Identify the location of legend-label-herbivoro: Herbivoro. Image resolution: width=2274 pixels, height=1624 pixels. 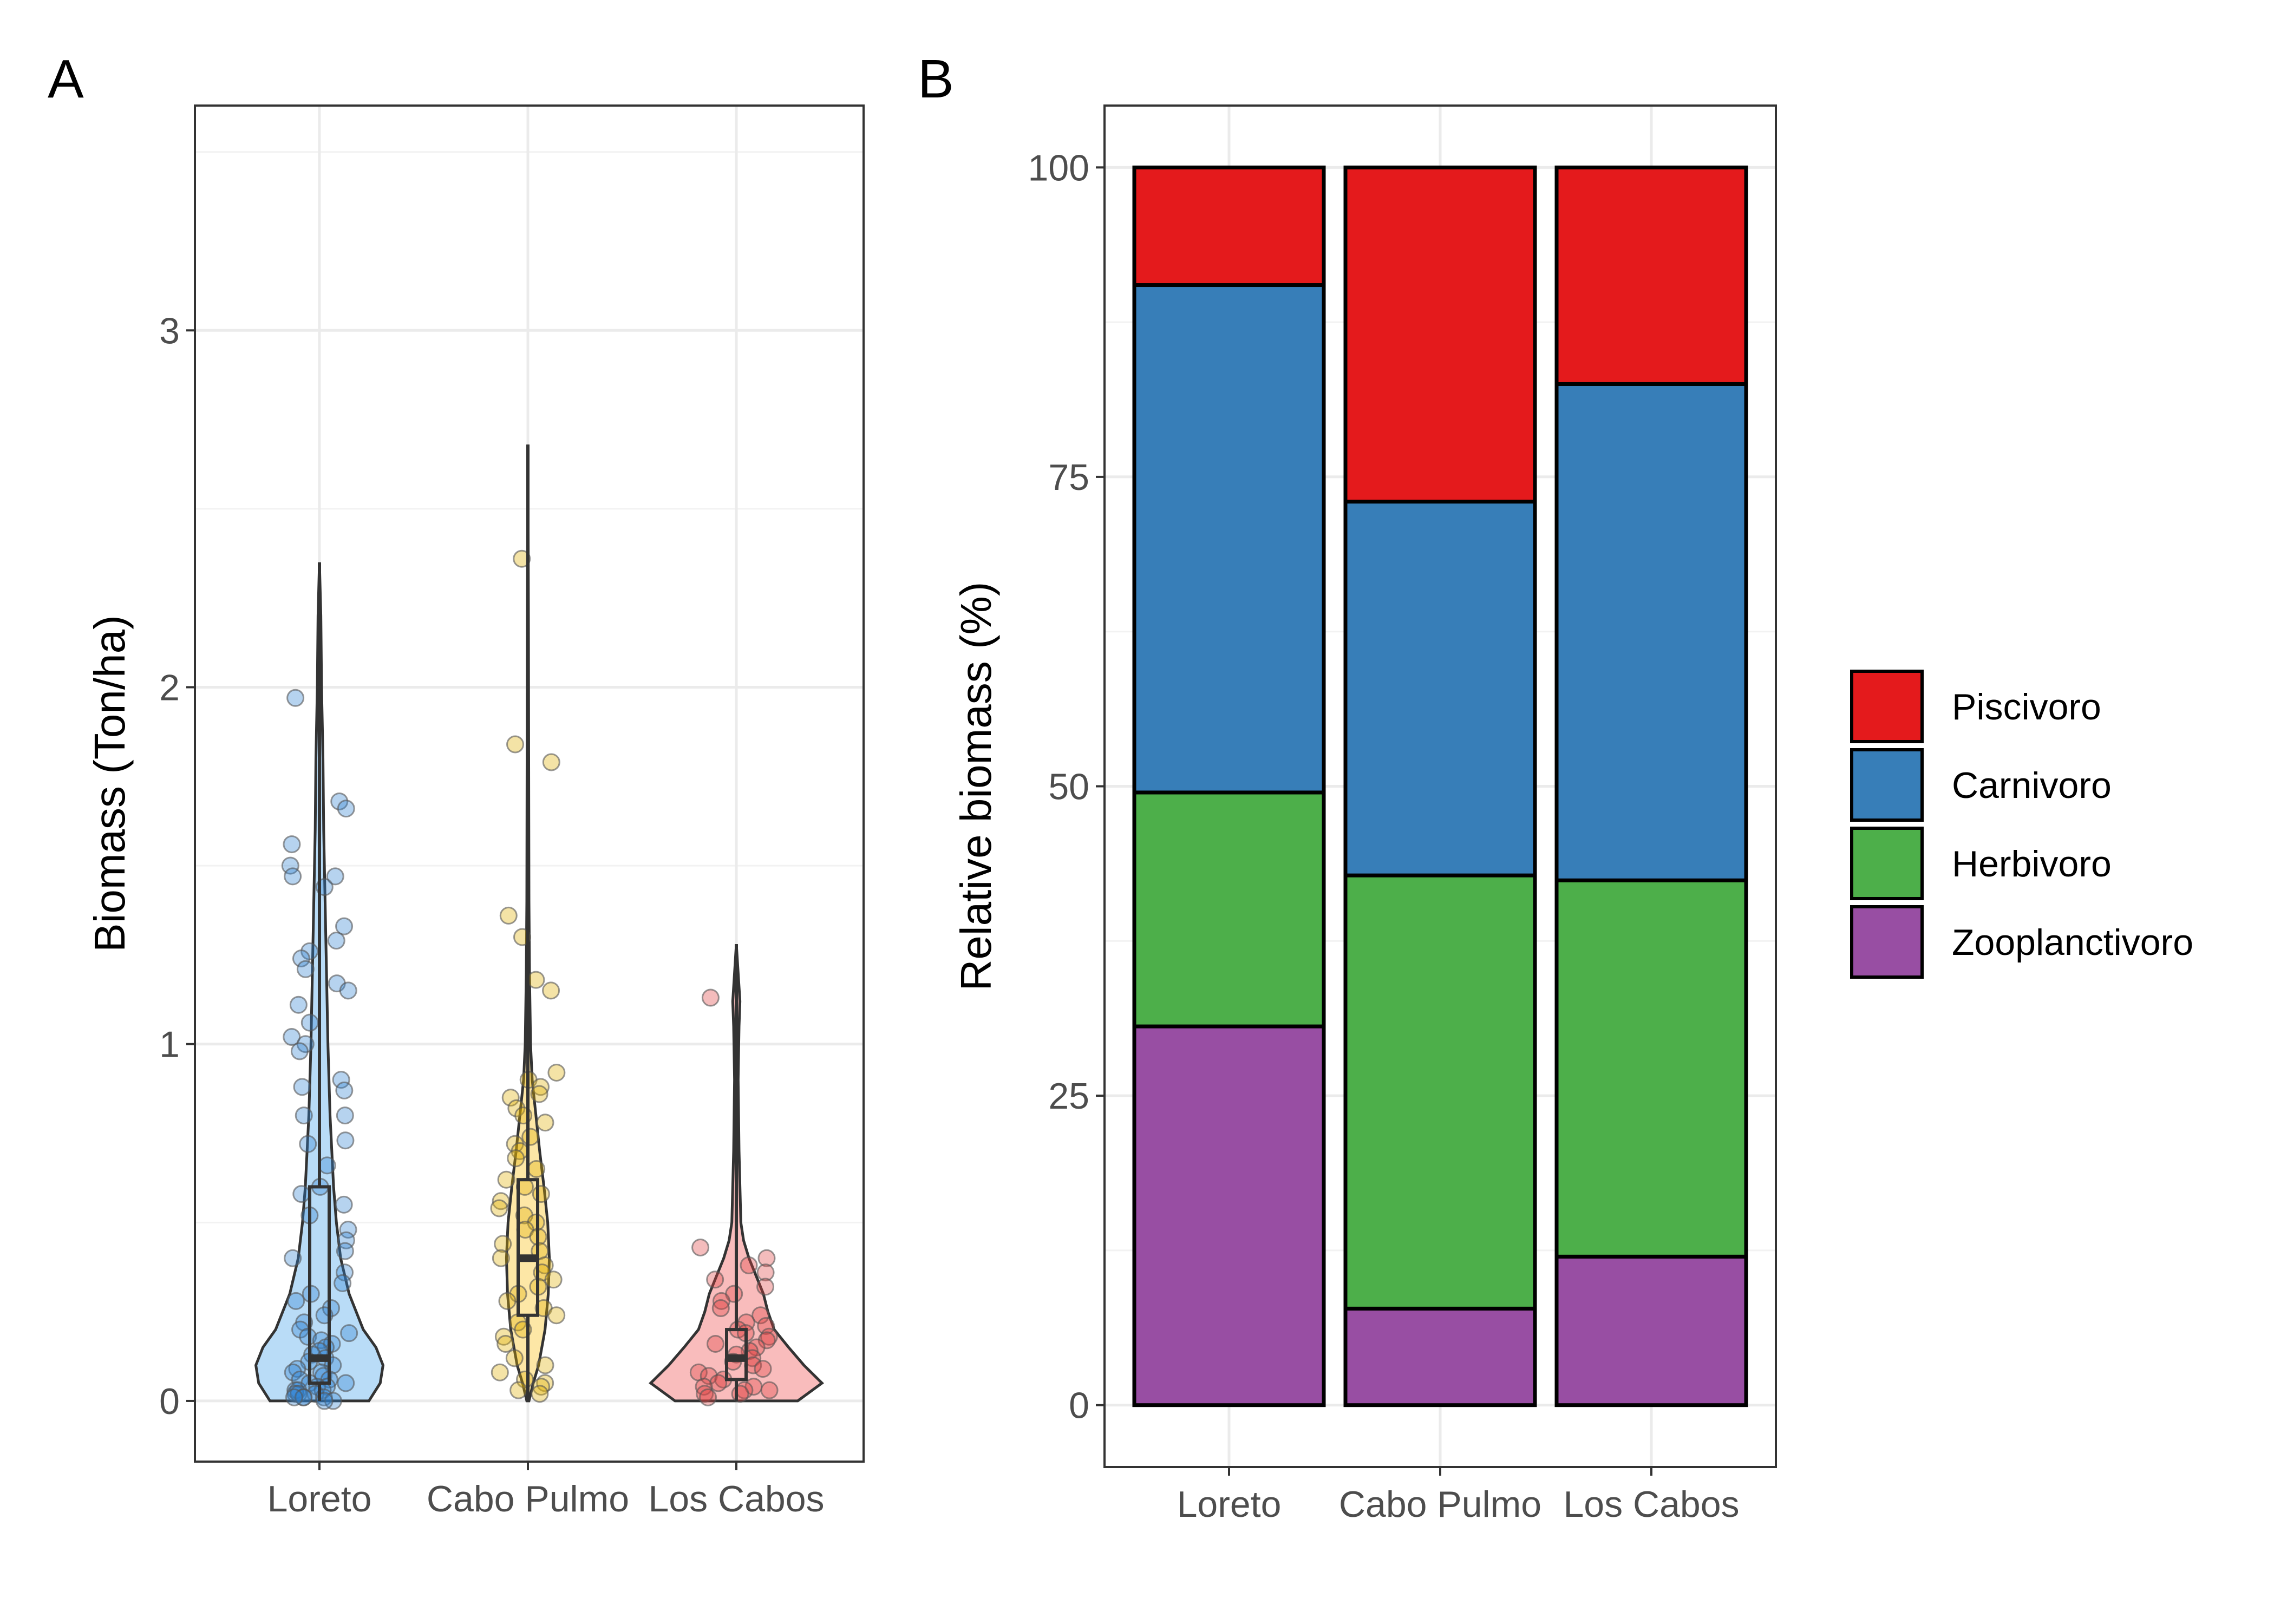
(2032, 864).